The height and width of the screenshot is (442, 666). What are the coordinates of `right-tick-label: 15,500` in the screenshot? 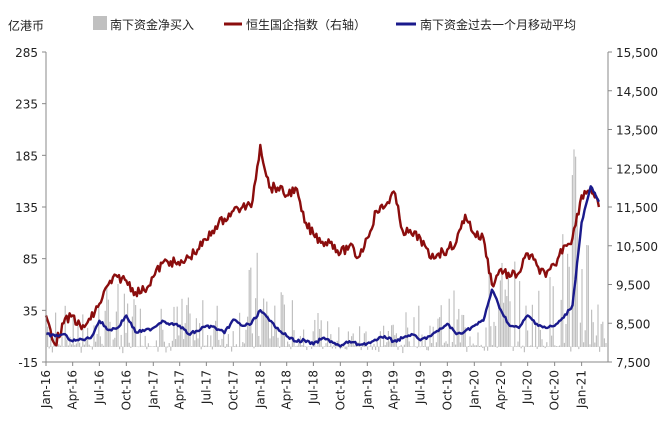 It's located at (637, 53).